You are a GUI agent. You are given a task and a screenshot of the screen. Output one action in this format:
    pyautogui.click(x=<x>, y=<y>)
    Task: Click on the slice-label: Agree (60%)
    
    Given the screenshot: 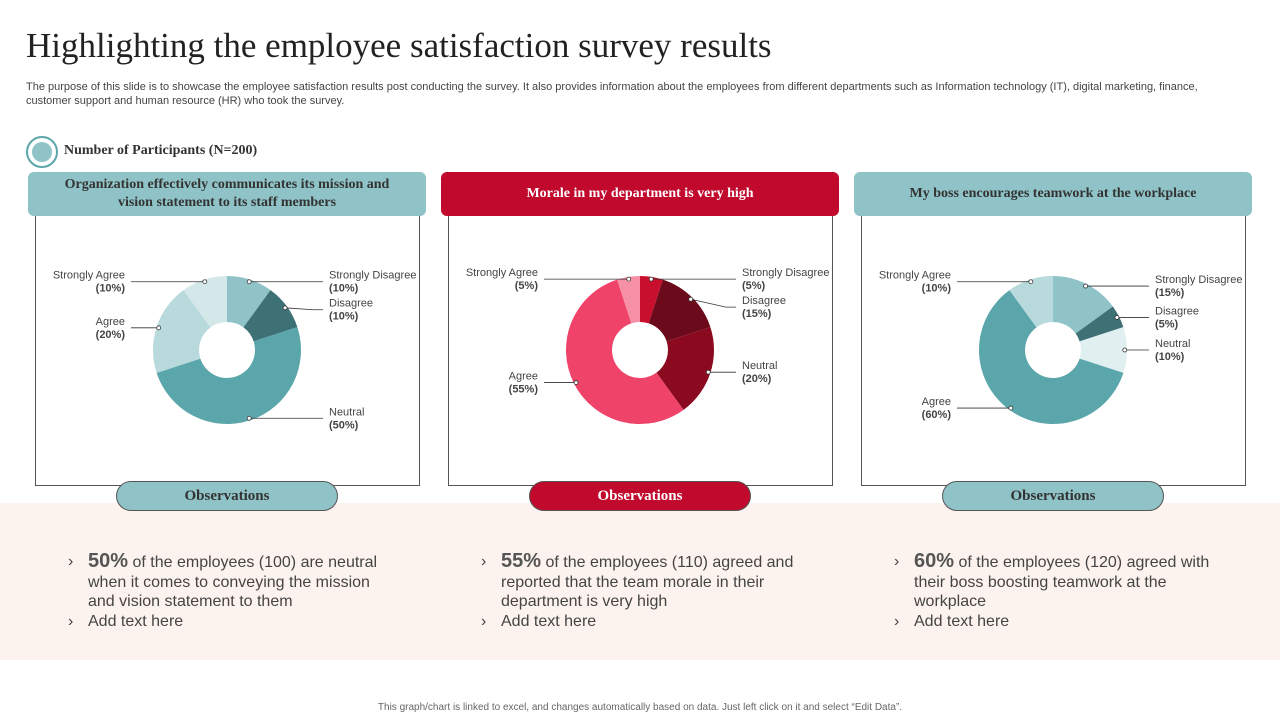 What is the action you would take?
    pyautogui.click(x=937, y=408)
    